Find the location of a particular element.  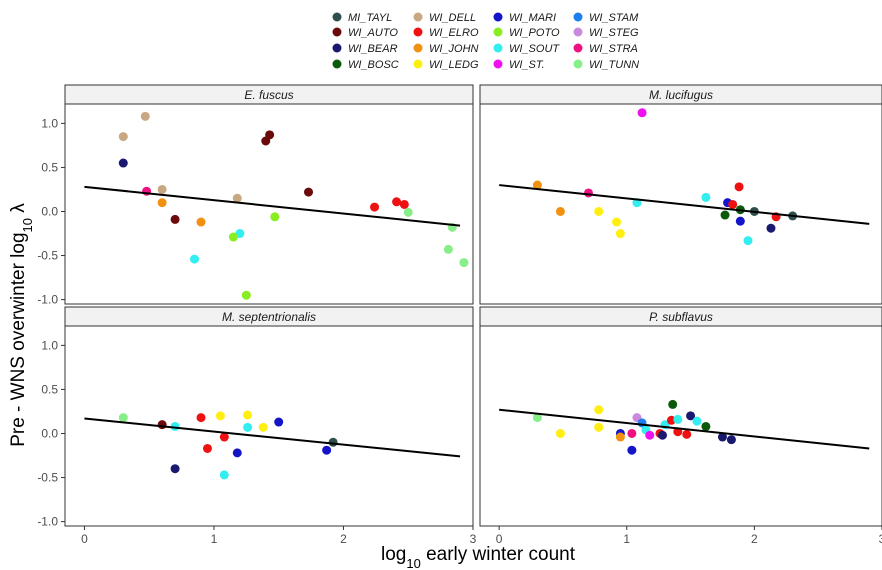

facet-title: P. subflavus is located at coordinates (681, 317).